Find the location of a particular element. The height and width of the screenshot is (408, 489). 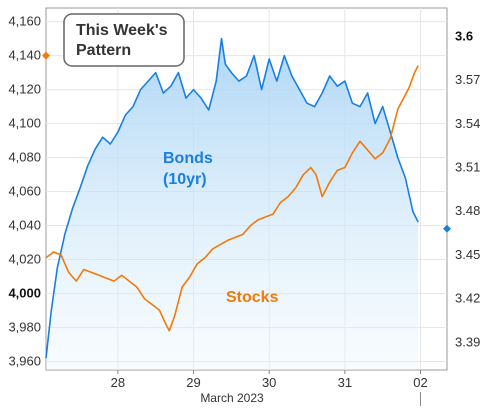

y-left-tick-label: 3,960 is located at coordinates (24, 361).